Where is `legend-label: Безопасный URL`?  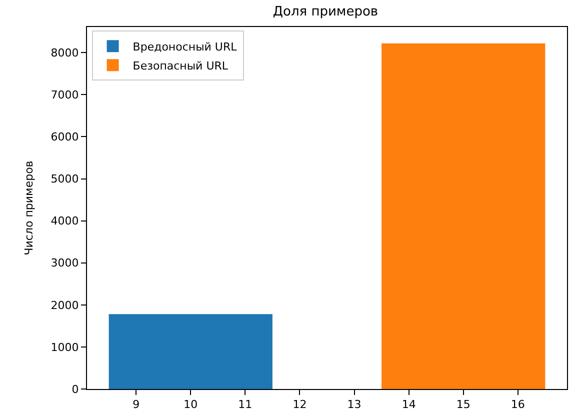
legend-label: Безопасный URL is located at coordinates (180, 65).